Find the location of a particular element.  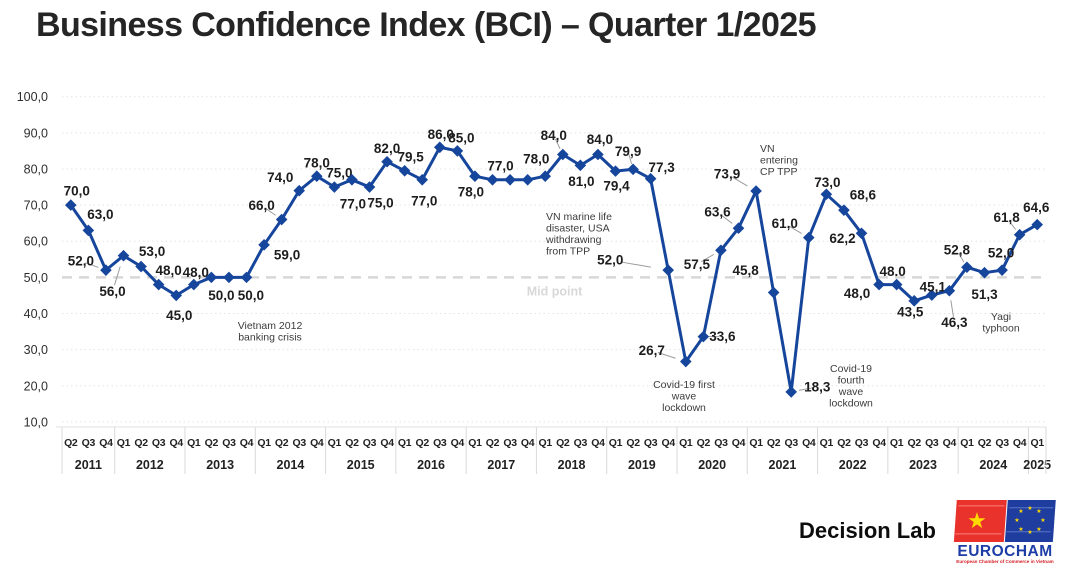

data-point-marker-Q4-2017 is located at coordinates (527, 180).